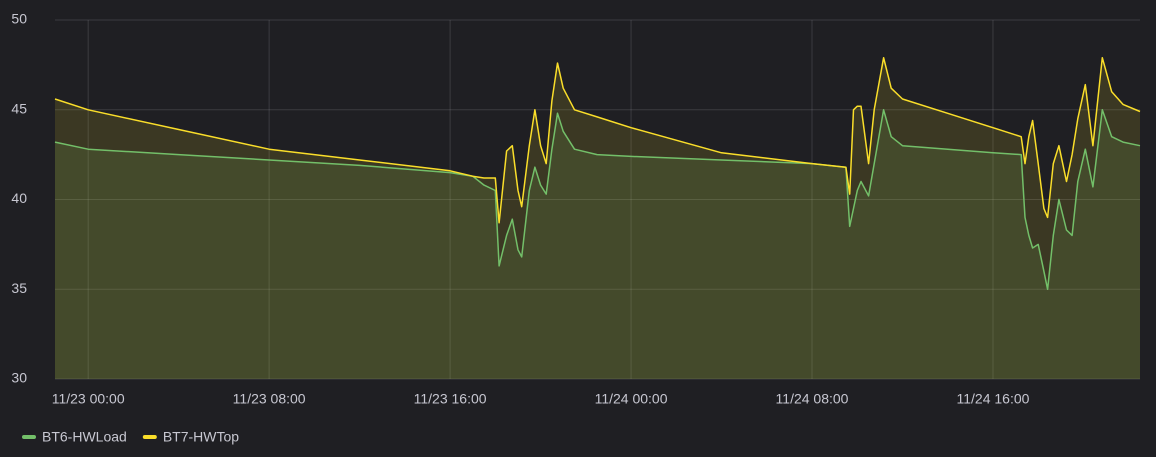  I want to click on legend-item: BT6-HWLoad, so click(74, 437).